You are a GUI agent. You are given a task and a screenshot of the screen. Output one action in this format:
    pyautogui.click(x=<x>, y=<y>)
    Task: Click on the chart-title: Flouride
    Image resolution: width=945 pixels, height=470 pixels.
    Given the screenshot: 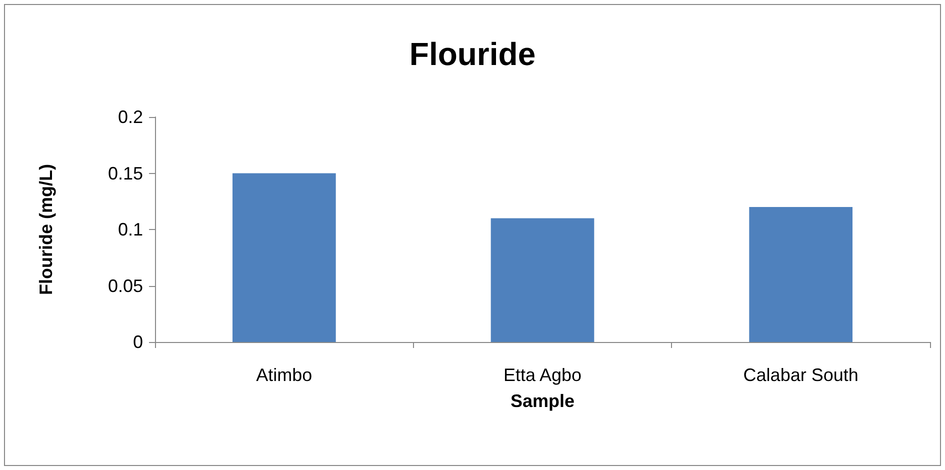 What is the action you would take?
    pyautogui.click(x=472, y=54)
    